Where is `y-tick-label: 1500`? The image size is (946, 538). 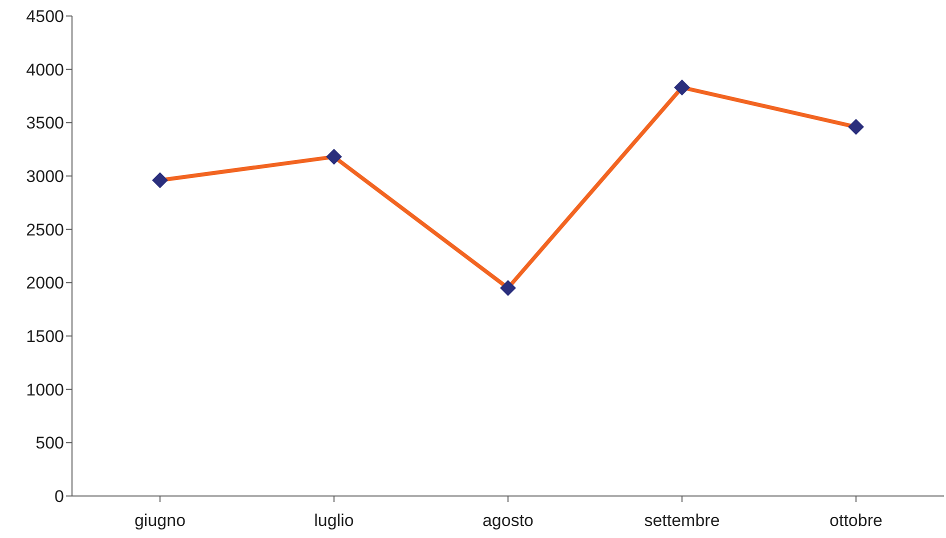
y-tick-label: 1500 is located at coordinates (45, 336).